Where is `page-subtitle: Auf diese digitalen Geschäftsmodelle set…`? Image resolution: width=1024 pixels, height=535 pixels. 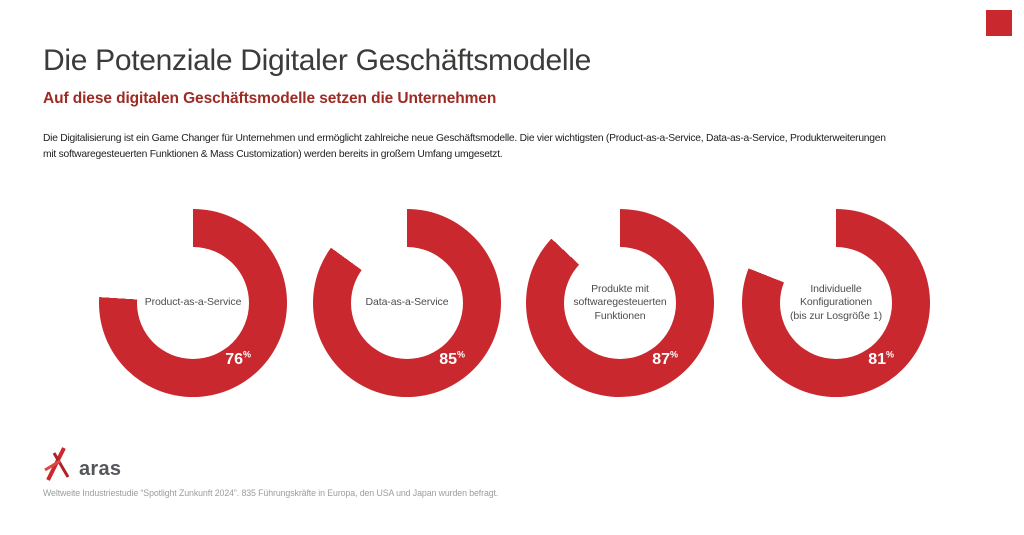 page-subtitle: Auf diese digitalen Geschäftsmodelle set… is located at coordinates (270, 98).